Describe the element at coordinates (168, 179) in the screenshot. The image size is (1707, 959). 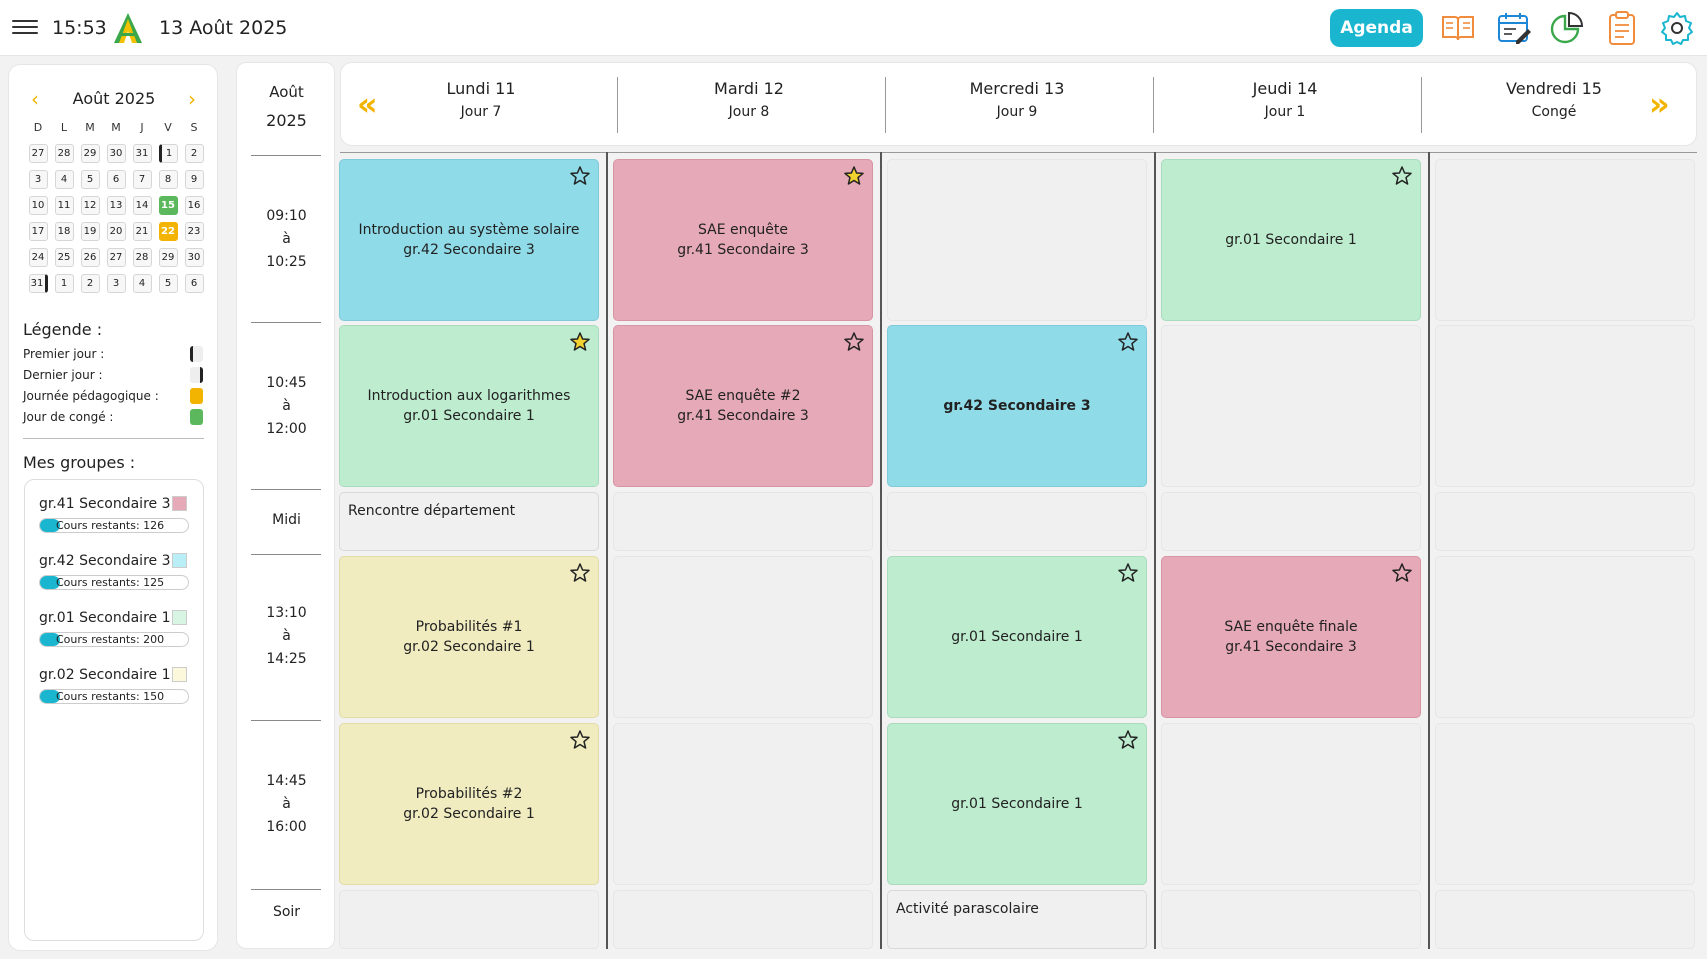
I see `calendar-day: 8` at that location.